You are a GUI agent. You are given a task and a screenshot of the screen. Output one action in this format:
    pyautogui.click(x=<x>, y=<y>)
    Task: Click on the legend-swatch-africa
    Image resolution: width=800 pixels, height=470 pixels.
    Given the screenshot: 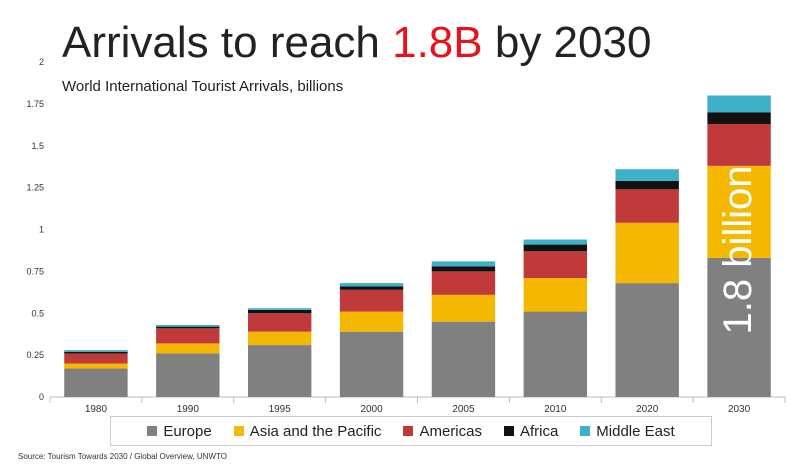 What is the action you would take?
    pyautogui.click(x=508, y=431)
    